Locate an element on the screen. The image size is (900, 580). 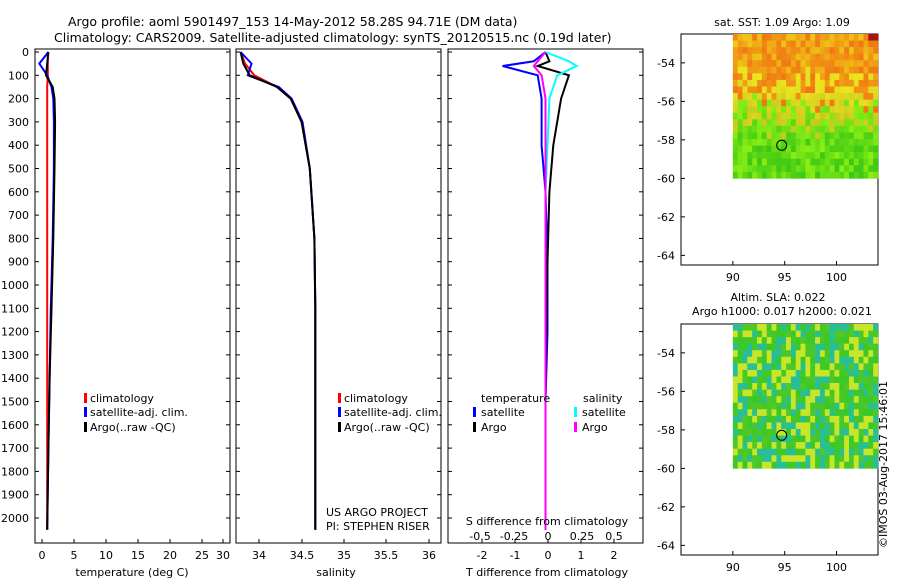
sst-heatmap is located at coordinates (805, 106).